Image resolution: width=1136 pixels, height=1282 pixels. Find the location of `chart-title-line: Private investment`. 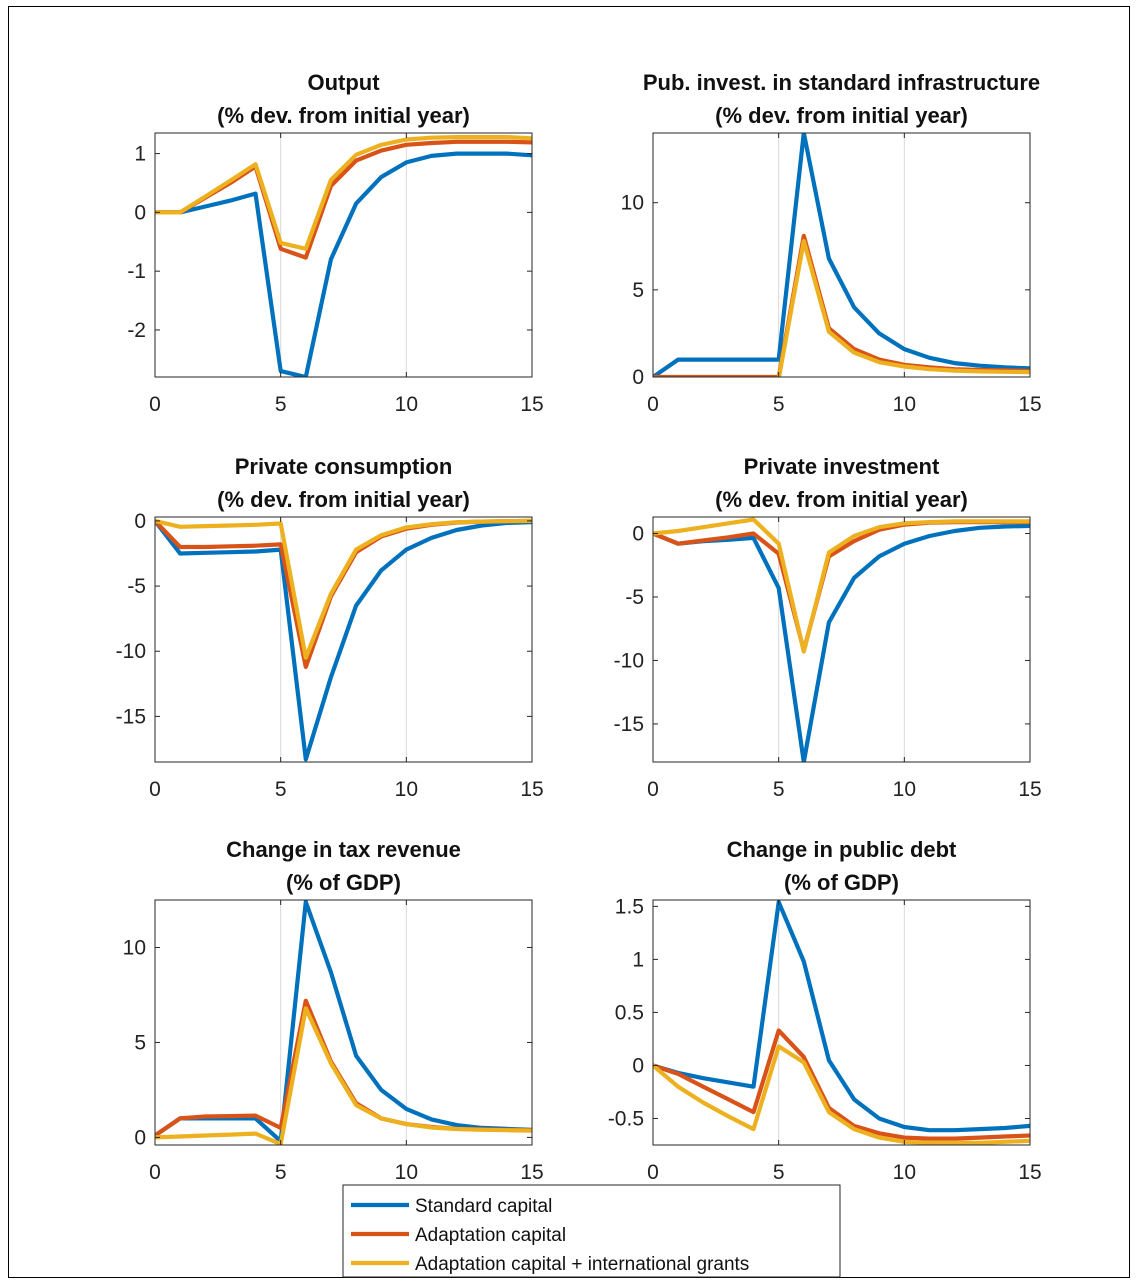

chart-title-line: Private investment is located at coordinates (842, 466).